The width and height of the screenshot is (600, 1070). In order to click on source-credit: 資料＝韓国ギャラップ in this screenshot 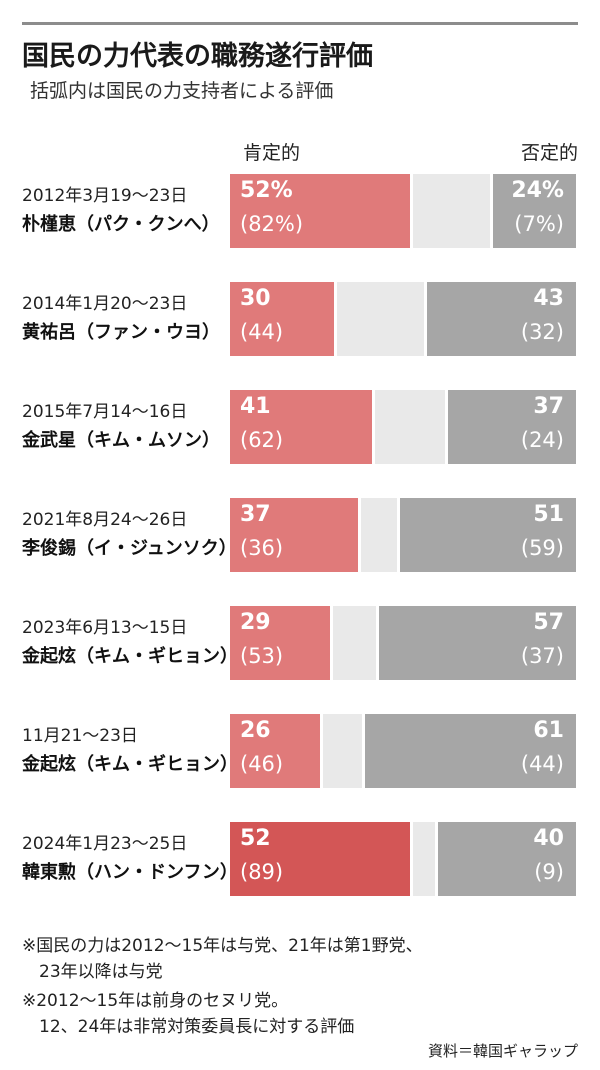, I will do `click(502, 1051)`.